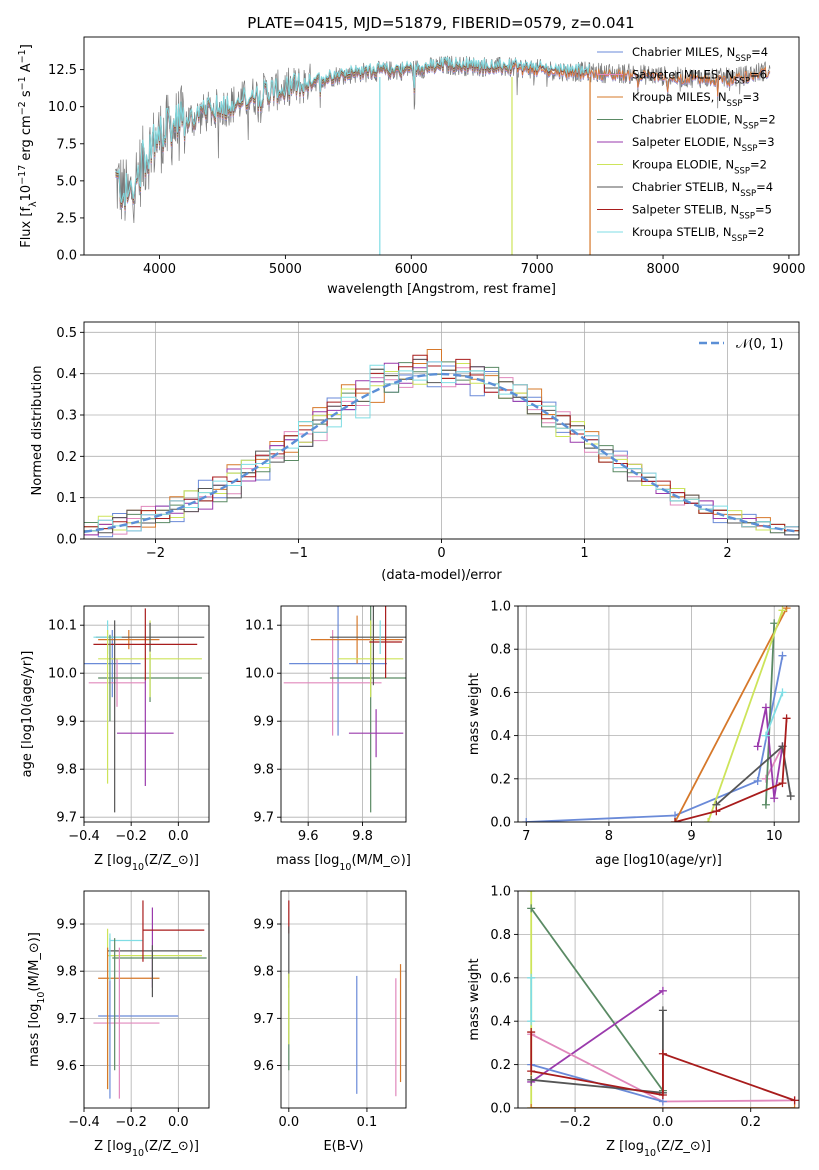 The width and height of the screenshot is (819, 1170). What do you see at coordinates (500, 892) in the screenshot?
I see `y-tick-label: 1.0` at bounding box center [500, 892].